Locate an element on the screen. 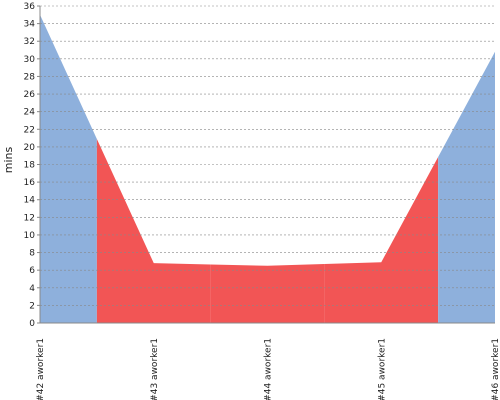 Image resolution: width=500 pixels, height=400 pixels. y-tick-label: 24 is located at coordinates (30, 113).